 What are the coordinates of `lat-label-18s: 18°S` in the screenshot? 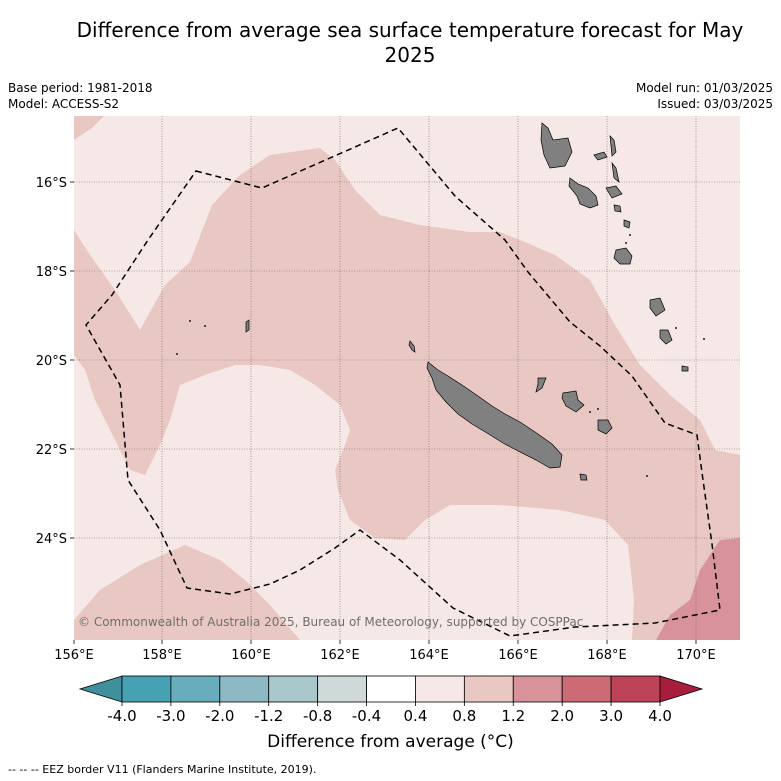 It's located at (51, 272).